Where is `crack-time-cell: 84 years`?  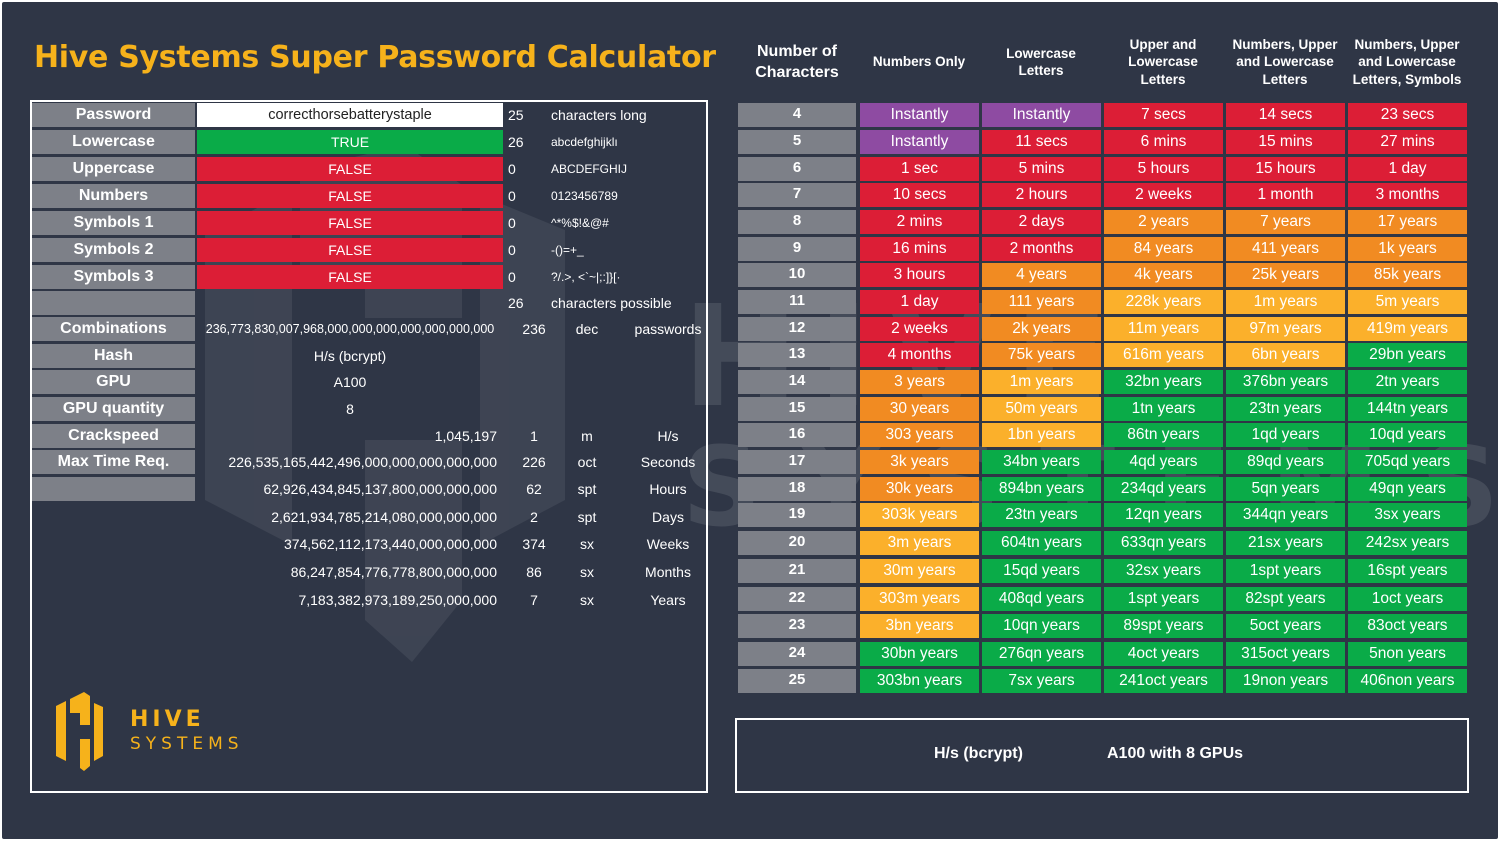
crack-time-cell: 84 years is located at coordinates (1163, 249).